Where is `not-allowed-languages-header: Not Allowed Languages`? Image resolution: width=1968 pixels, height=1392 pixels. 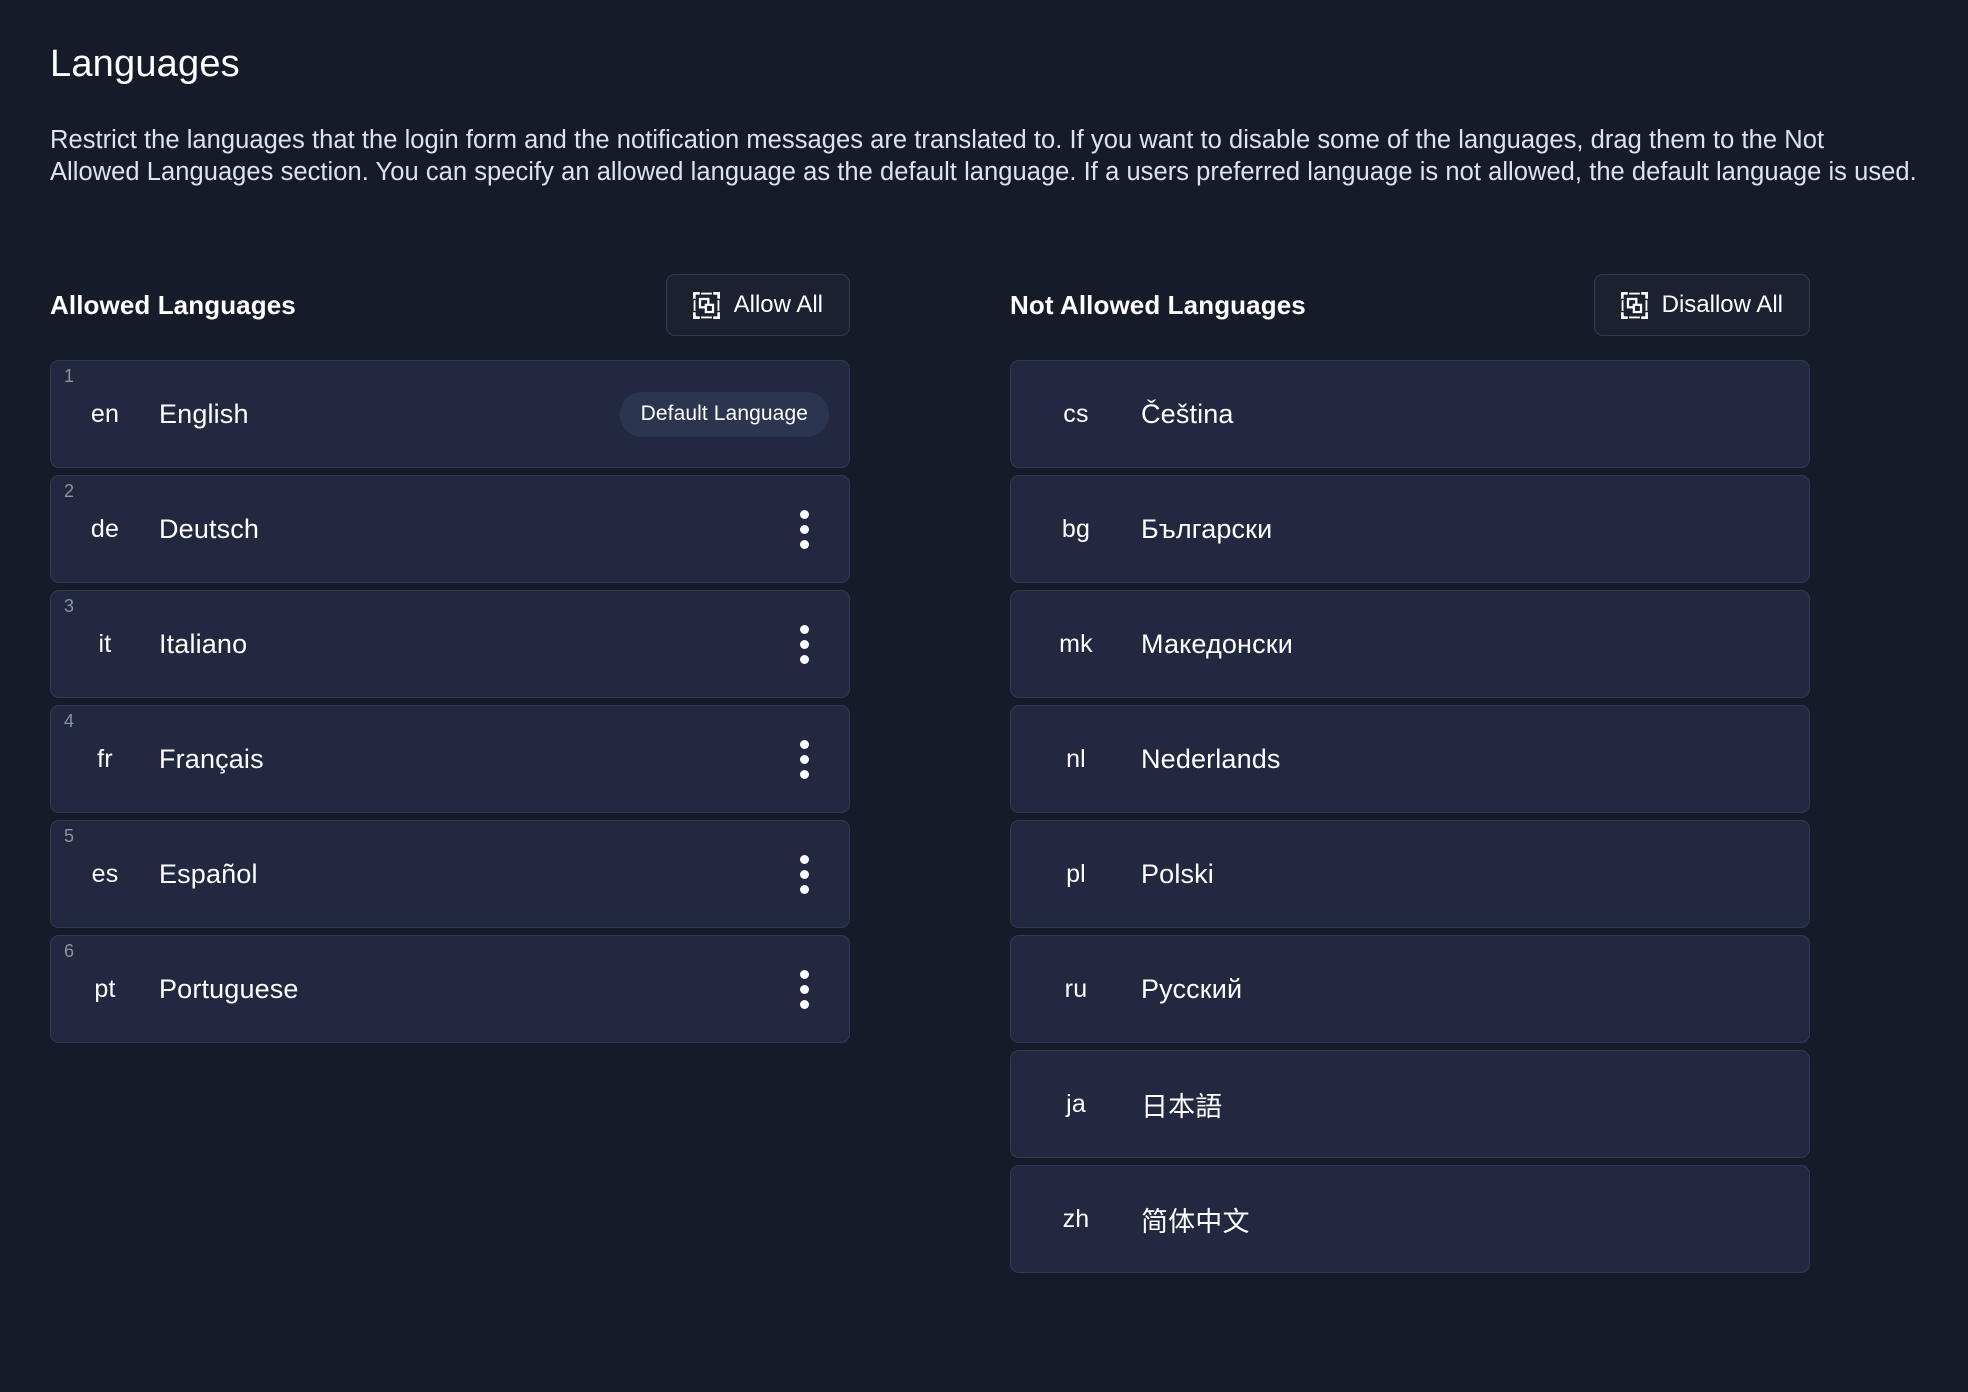
not-allowed-languages-header: Not Allowed Languages is located at coordinates (1410, 305).